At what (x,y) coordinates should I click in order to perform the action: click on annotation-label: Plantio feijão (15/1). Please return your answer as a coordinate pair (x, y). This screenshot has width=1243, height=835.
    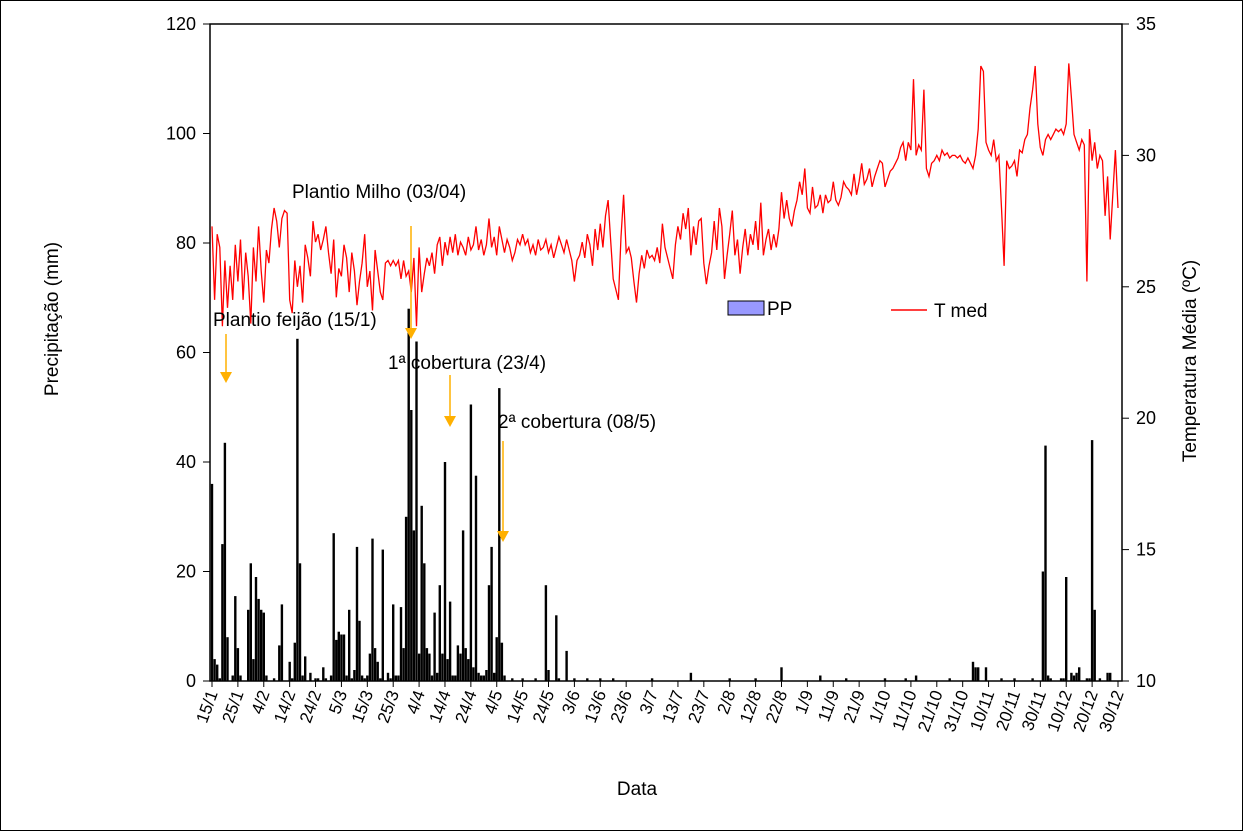
    Looking at the image, I should click on (295, 320).